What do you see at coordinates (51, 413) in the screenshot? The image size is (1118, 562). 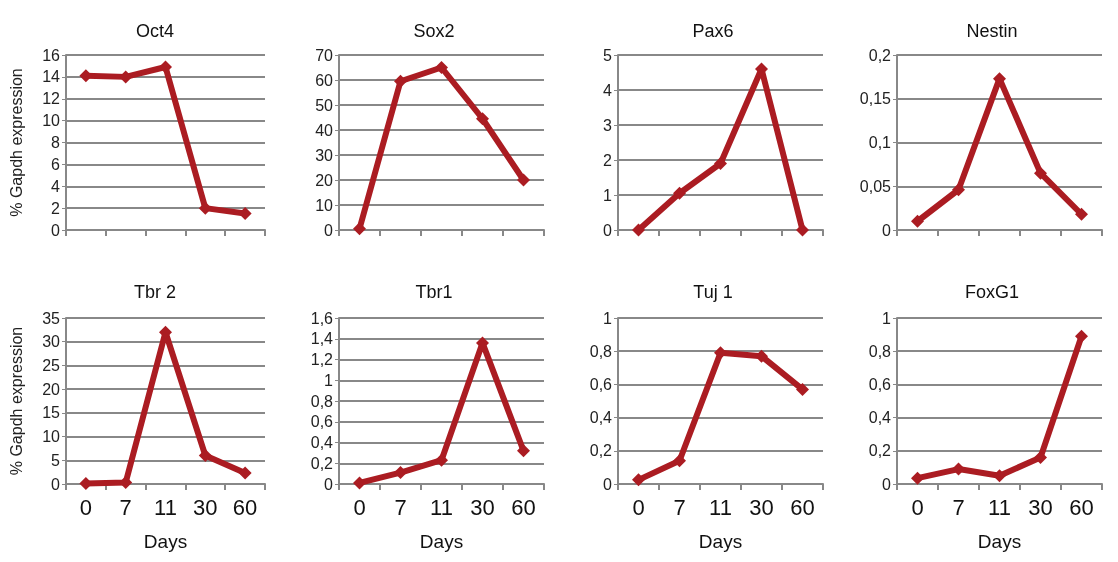 I see `y-tick-label: 15` at bounding box center [51, 413].